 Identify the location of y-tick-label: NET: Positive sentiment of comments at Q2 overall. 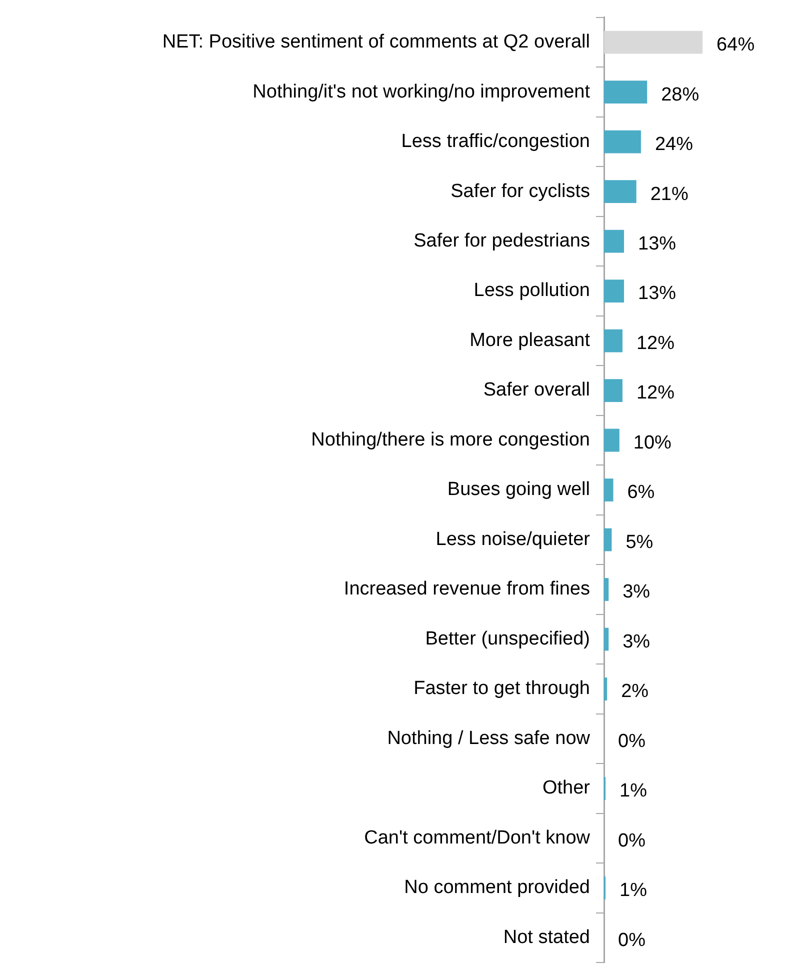
(376, 42).